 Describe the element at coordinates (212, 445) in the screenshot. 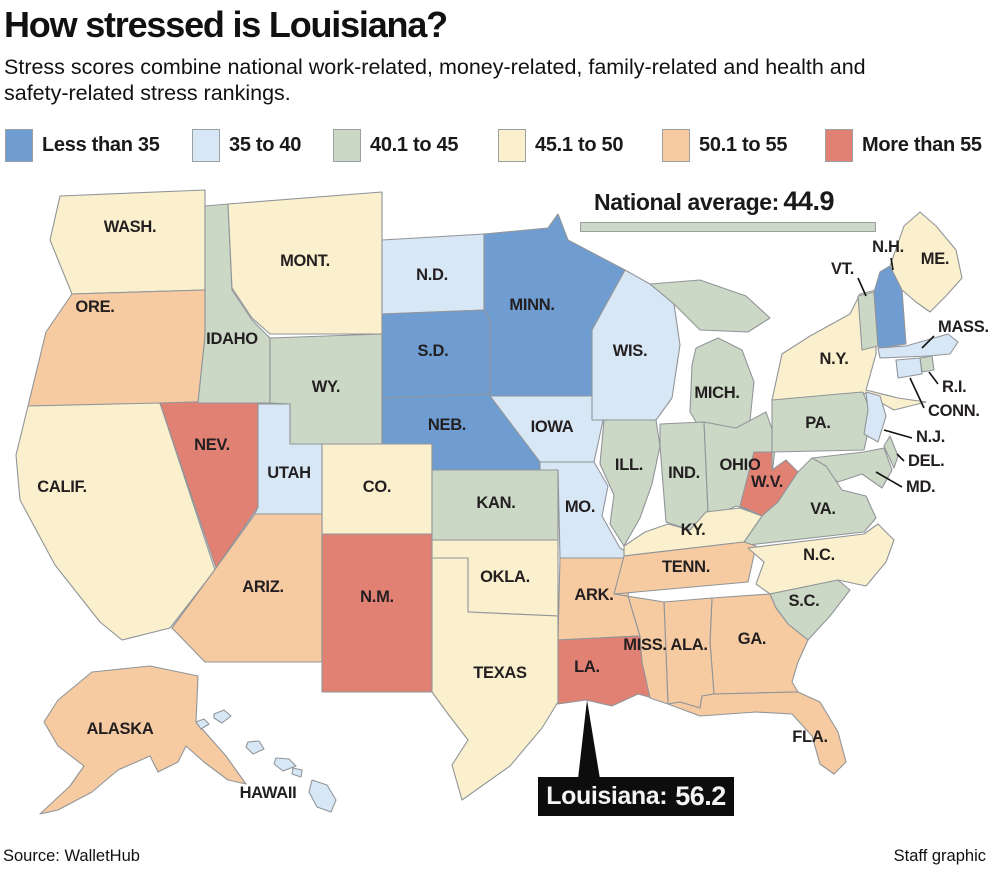

I see `state-label-NV: NEV.` at that location.